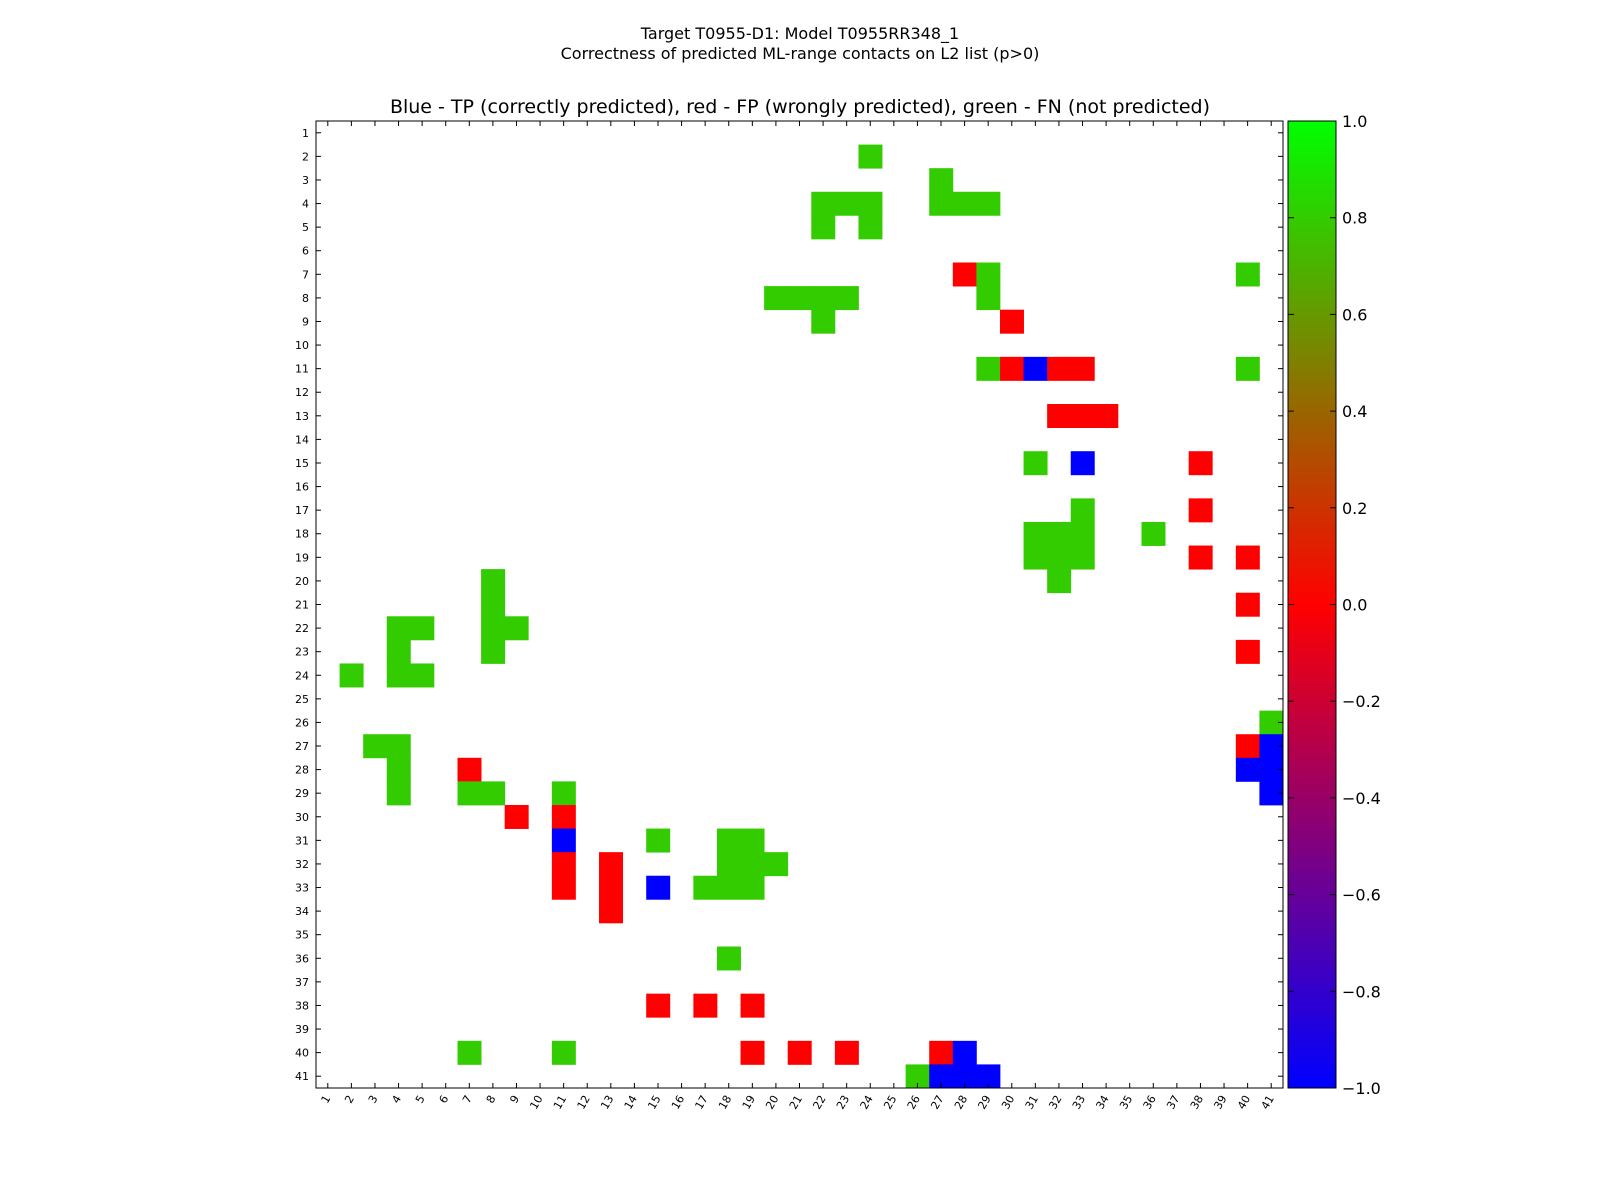  Describe the element at coordinates (1244, 1102) in the screenshot. I see `x-tick-label: 40` at that location.